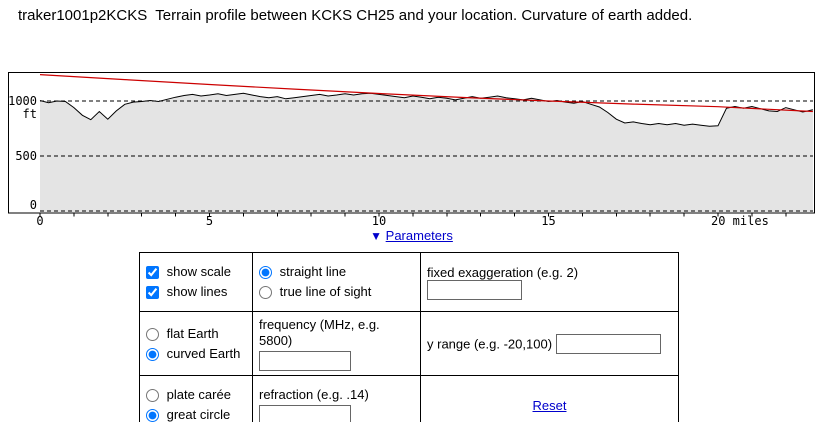 This screenshot has height=422, width=823. Describe the element at coordinates (152, 293) in the screenshot. I see `show-lines-checkbox` at that location.